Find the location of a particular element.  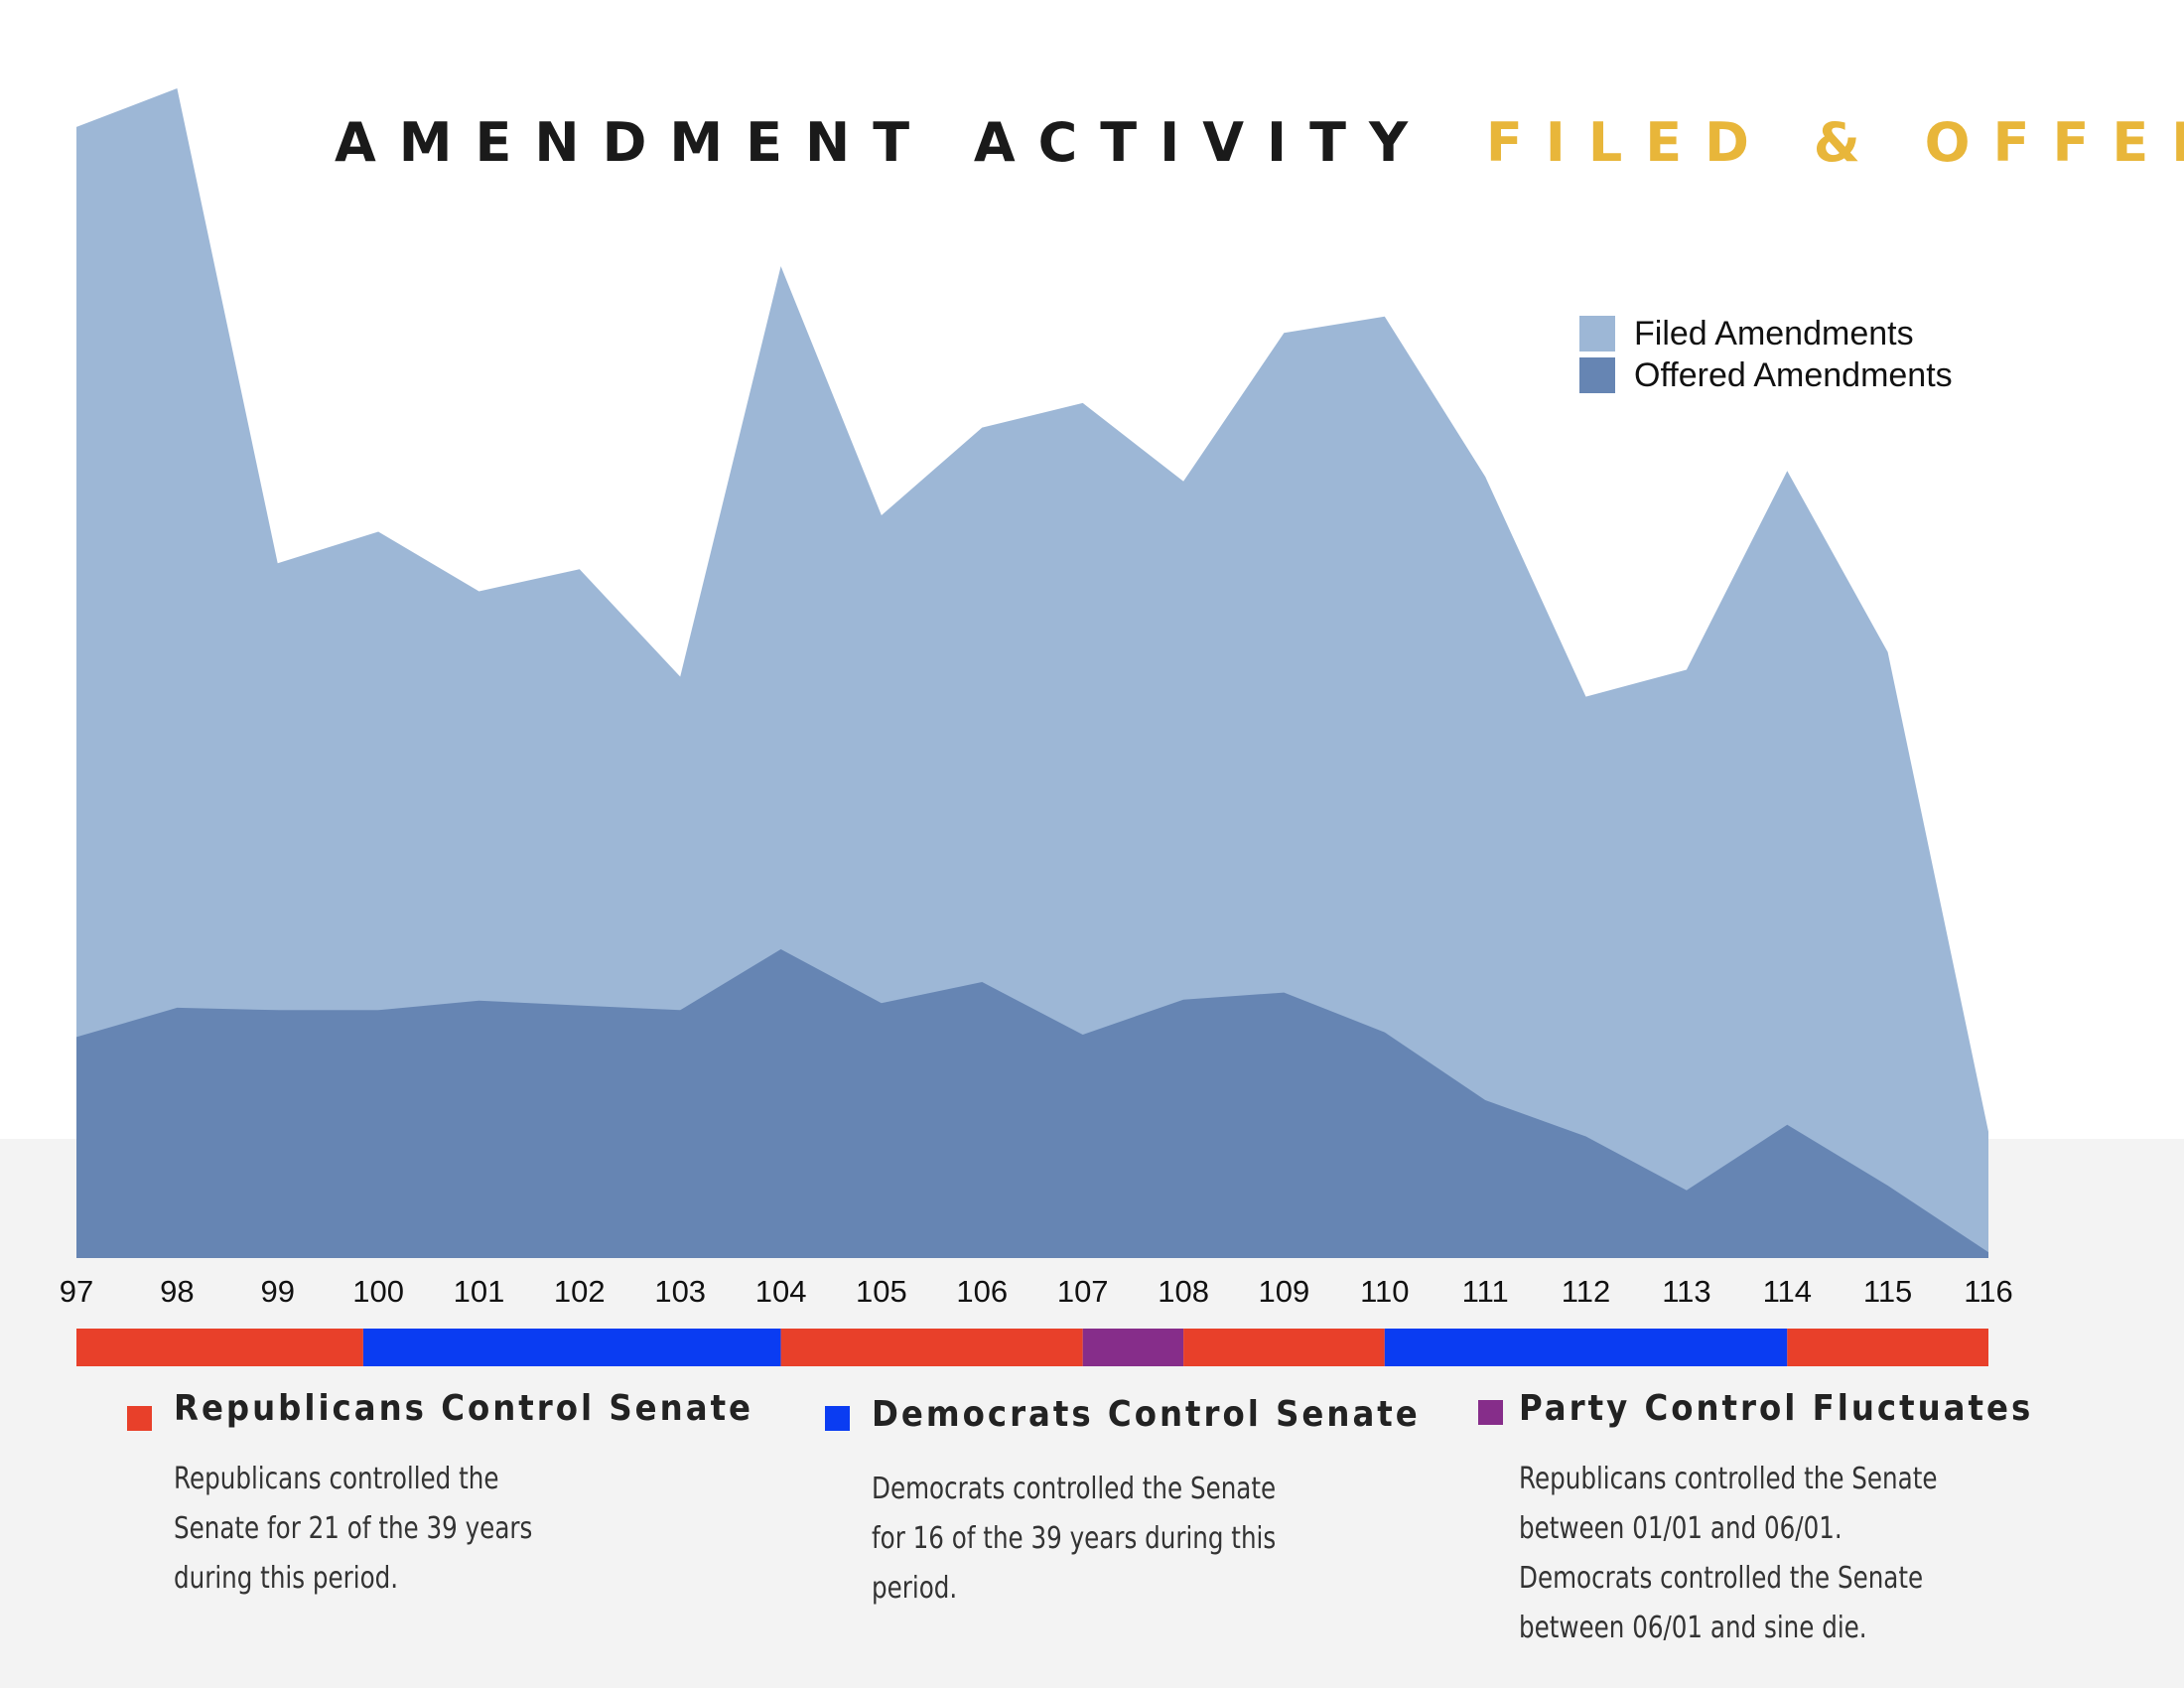

republicans-heading: Republicans Control Senate is located at coordinates (464, 1408).